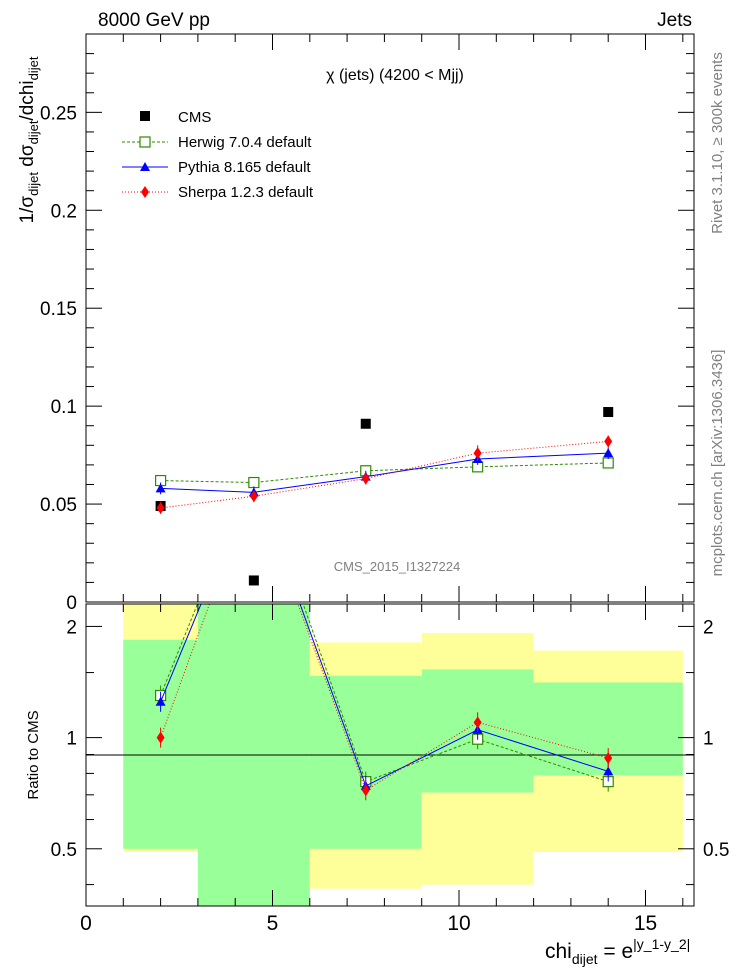 The image size is (746, 972). I want to click on main-y-tick-label: 0.25, so click(58, 113).